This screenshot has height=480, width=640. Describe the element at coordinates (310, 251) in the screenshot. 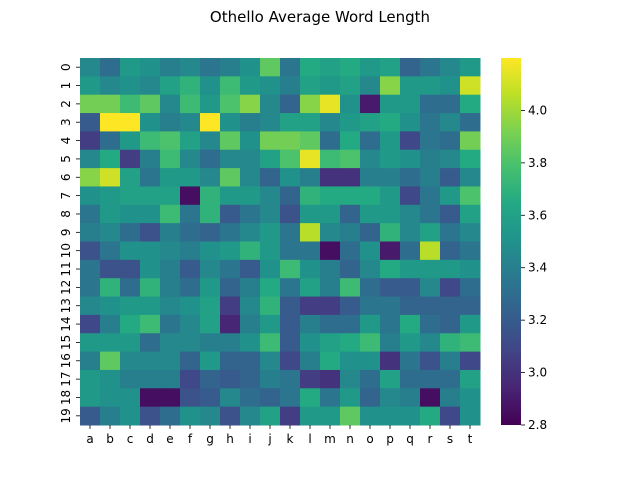

I see `heatmap-cell-10-l` at that location.